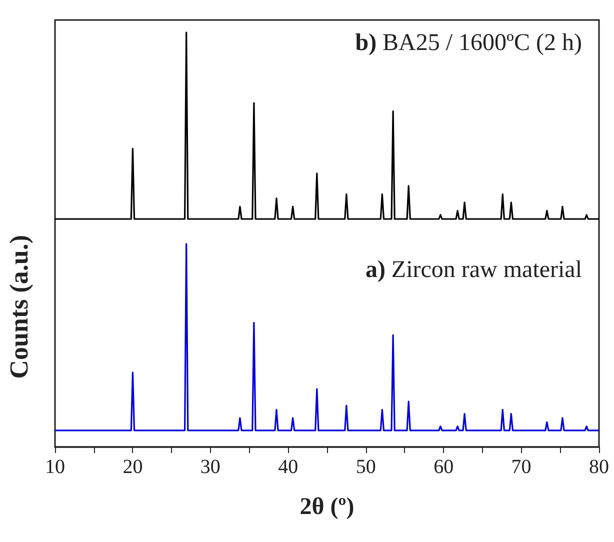 Image resolution: width=614 pixels, height=542 pixels. Describe the element at coordinates (132, 467) in the screenshot. I see `x-tick-label: 20` at that location.